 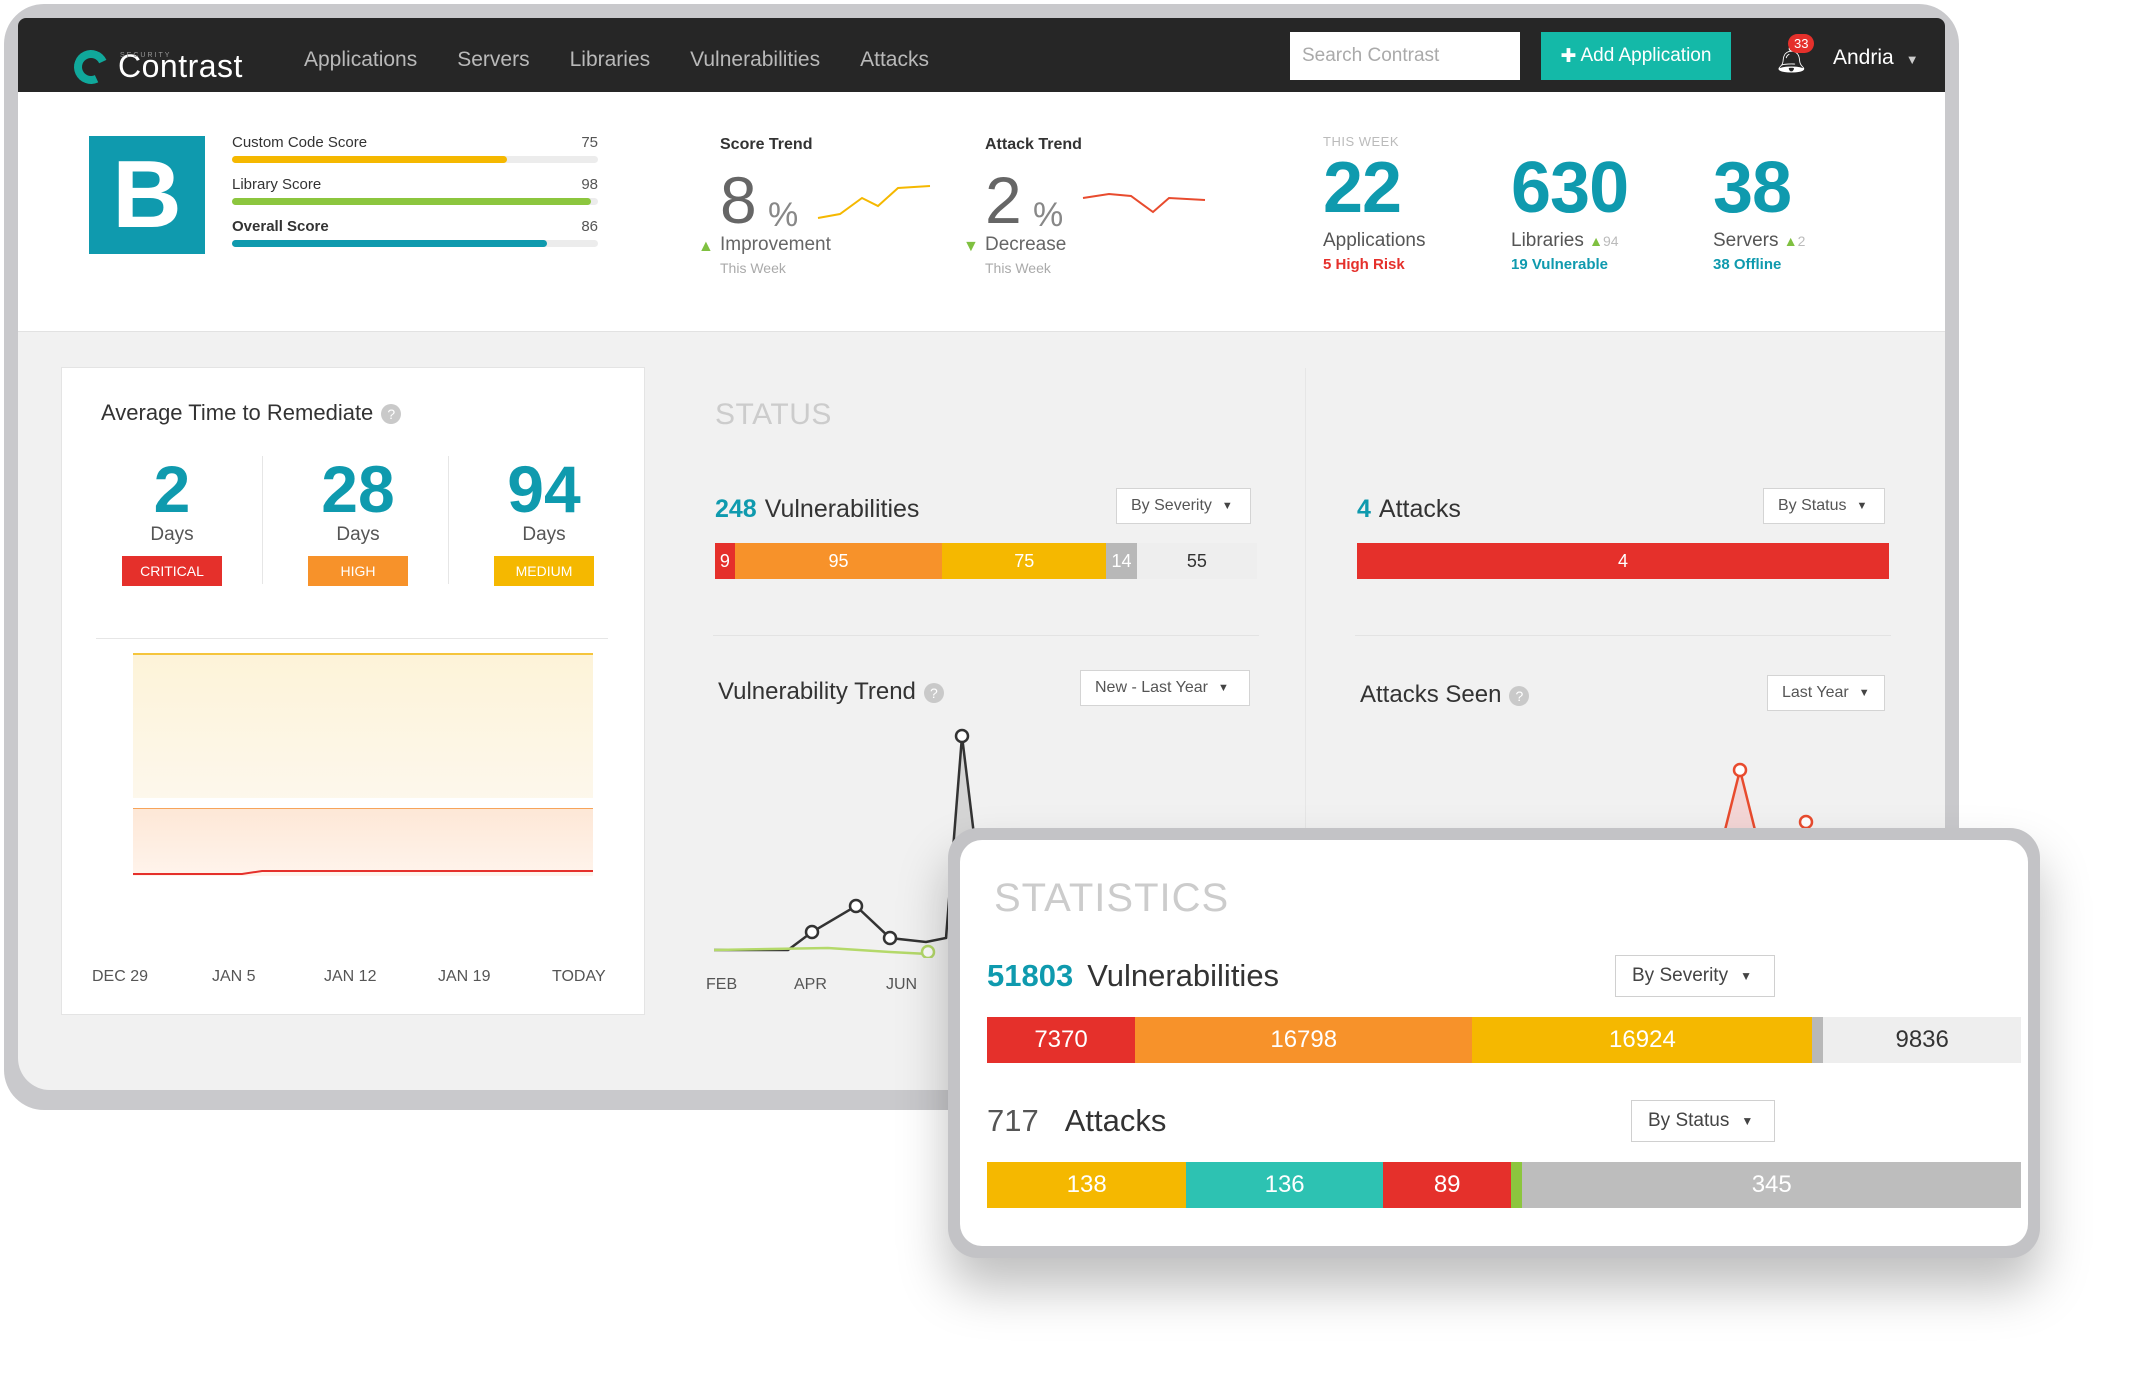 I want to click on remediate-title-text: Average Time to Remediate, so click(x=237, y=412).